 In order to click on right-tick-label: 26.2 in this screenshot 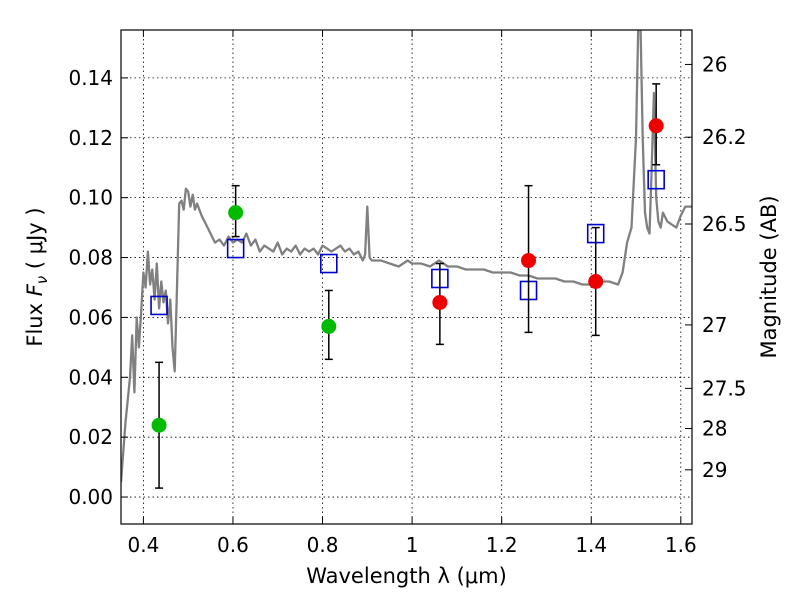, I will do `click(724, 137)`.